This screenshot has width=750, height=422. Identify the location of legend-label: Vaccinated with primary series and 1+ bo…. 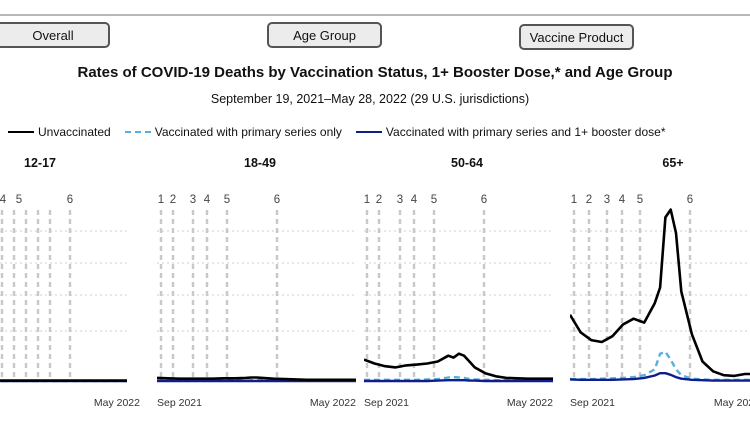
(525, 132).